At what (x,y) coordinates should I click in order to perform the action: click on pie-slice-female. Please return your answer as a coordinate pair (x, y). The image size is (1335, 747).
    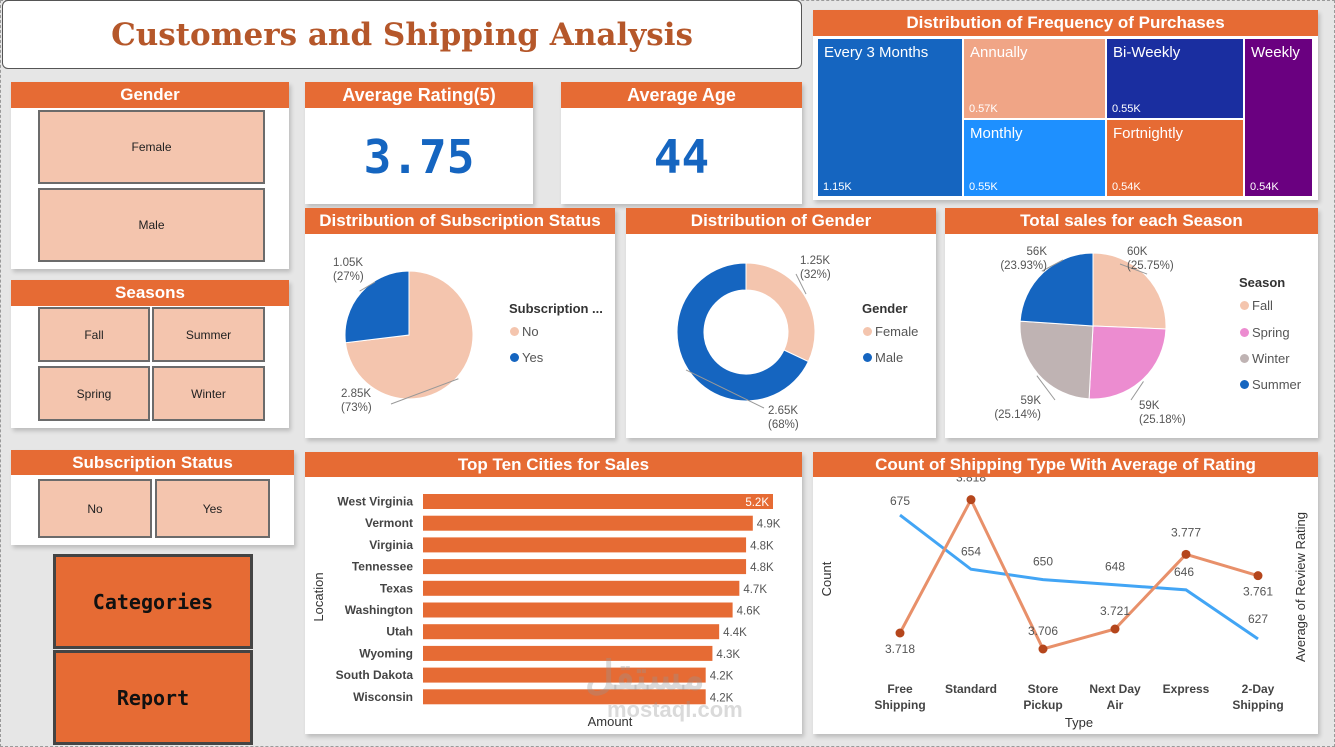
    Looking at the image, I should click on (780, 312).